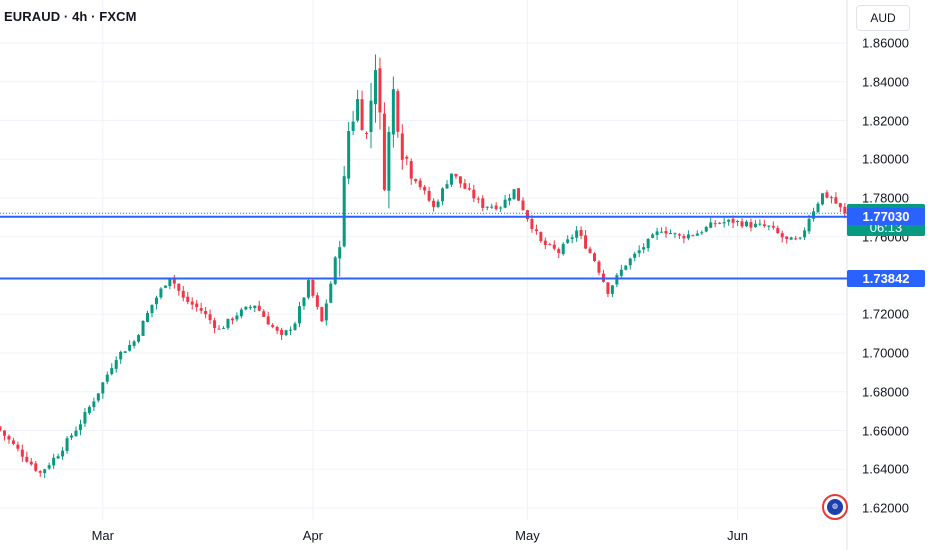 This screenshot has width=932, height=550. What do you see at coordinates (885, 392) in the screenshot?
I see `y-tick-label: 1.68000` at bounding box center [885, 392].